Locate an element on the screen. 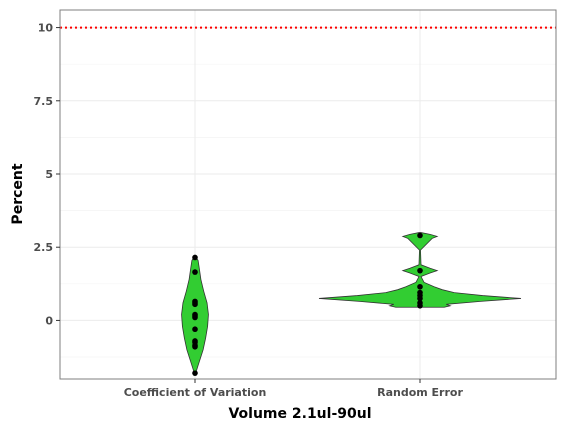 This screenshot has width=565, height=430. y-axis-ticks: 0 2.5 5 7.5 10 is located at coordinates (47, 174).